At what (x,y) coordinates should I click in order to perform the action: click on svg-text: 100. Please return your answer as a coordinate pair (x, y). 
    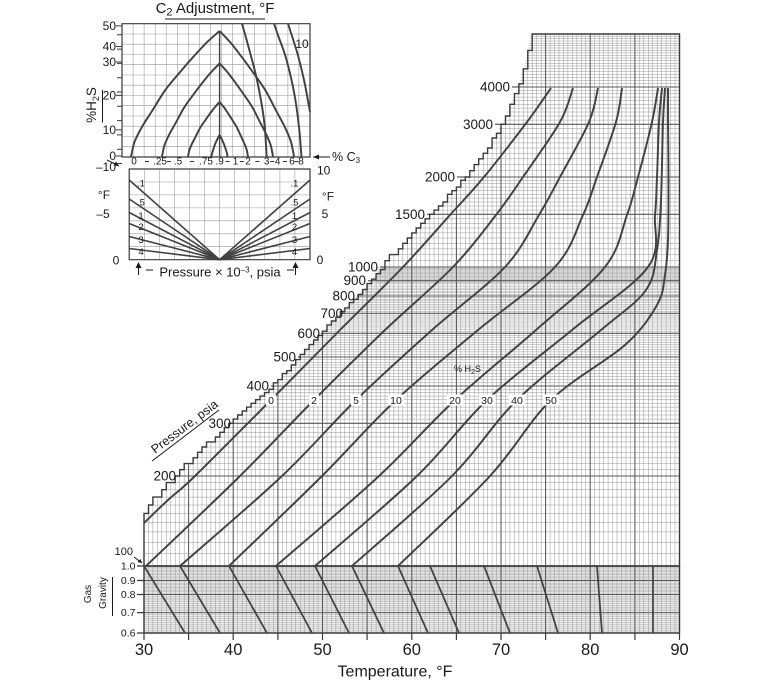
    Looking at the image, I should click on (124, 552).